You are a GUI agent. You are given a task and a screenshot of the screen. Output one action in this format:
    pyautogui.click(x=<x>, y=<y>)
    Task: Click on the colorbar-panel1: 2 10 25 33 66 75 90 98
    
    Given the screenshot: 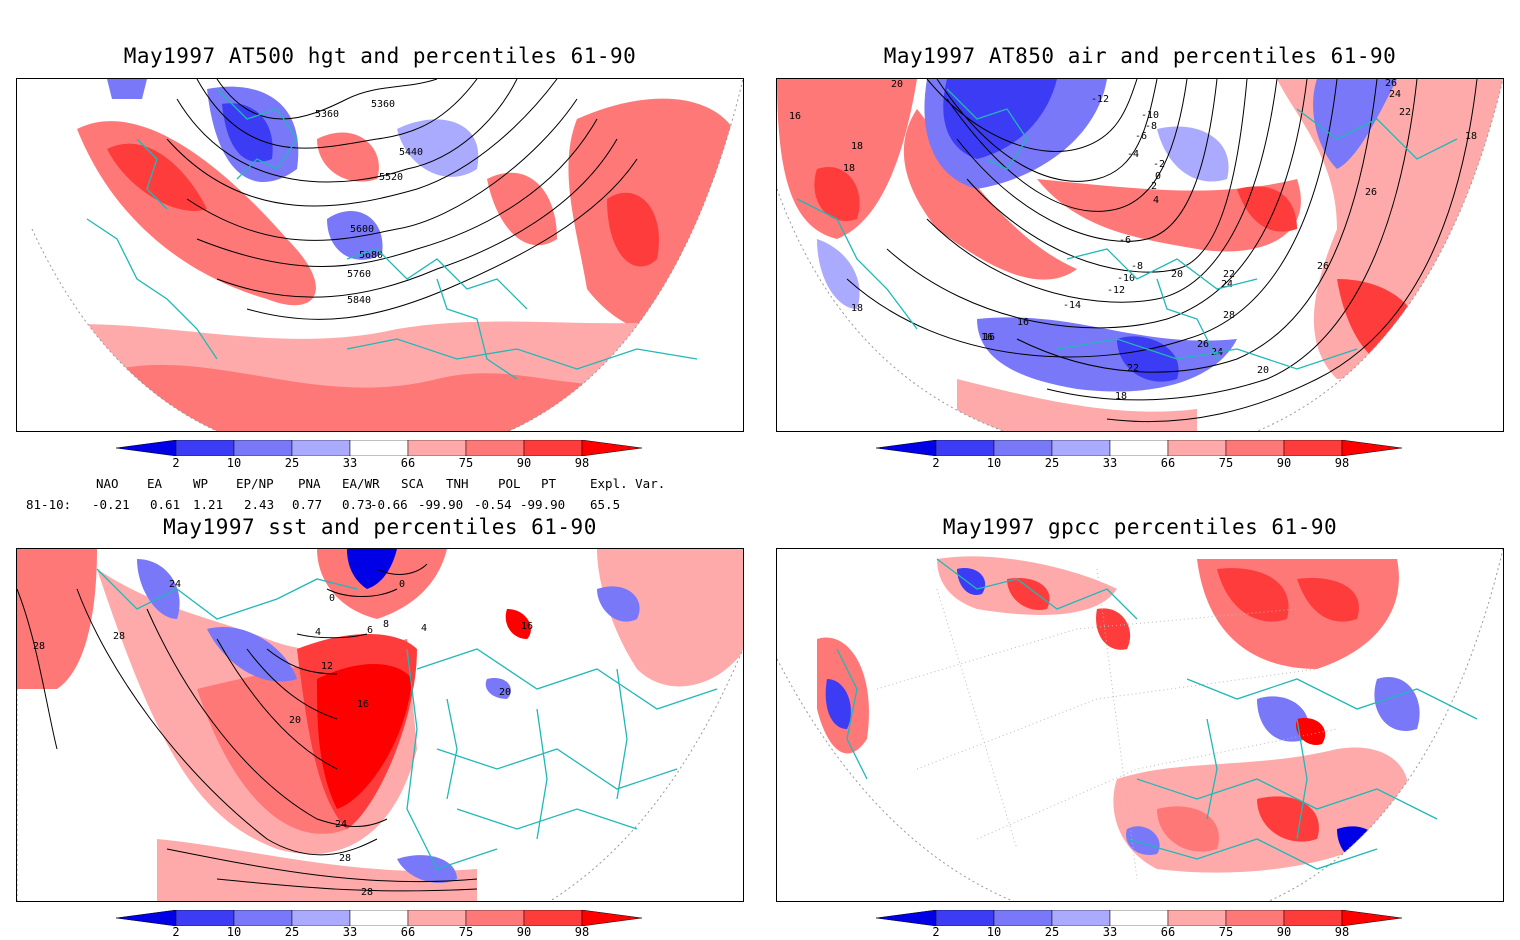 What is the action you would take?
    pyautogui.click(x=380, y=456)
    